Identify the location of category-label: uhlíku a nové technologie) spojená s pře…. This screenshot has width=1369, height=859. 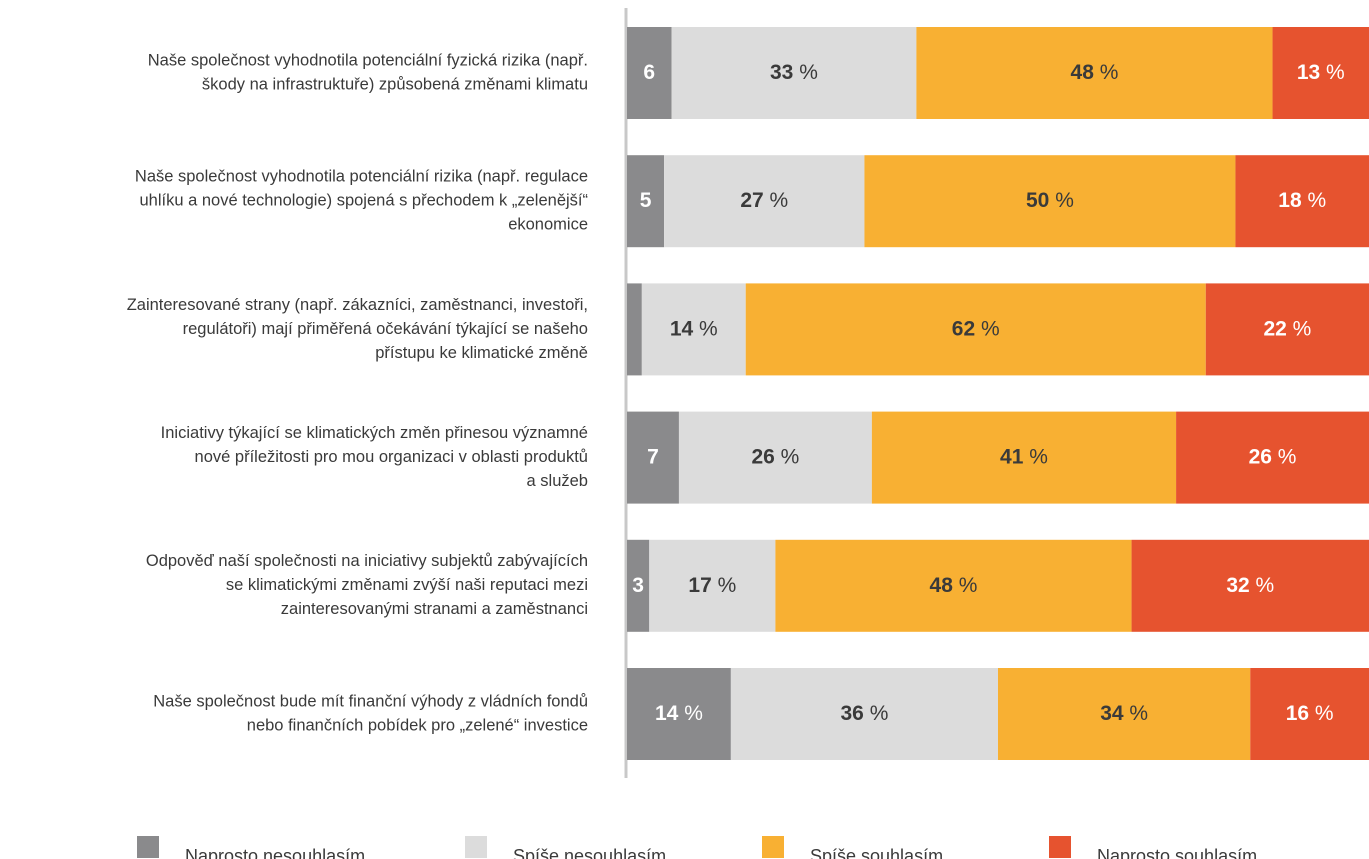
(363, 201).